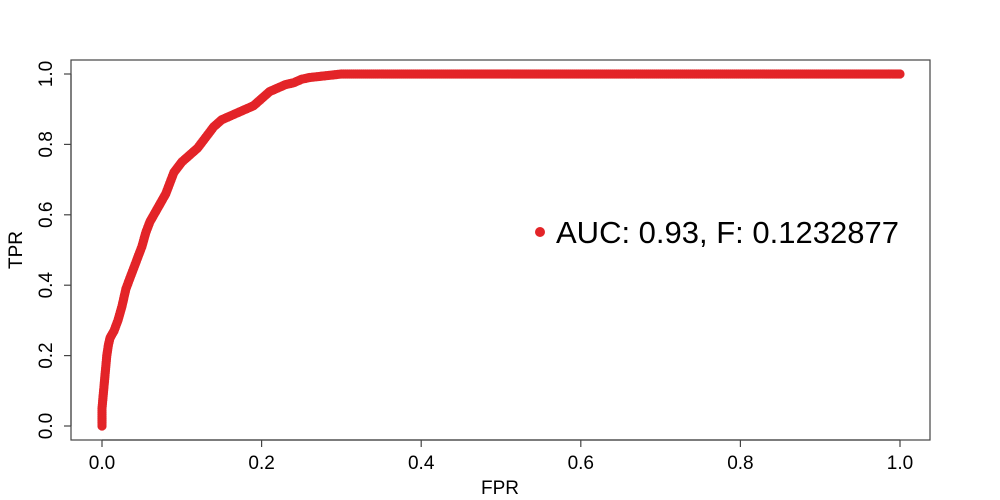 This screenshot has width=1000, height=500. What do you see at coordinates (46, 144) in the screenshot?
I see `y-tick-label: 0.8` at bounding box center [46, 144].